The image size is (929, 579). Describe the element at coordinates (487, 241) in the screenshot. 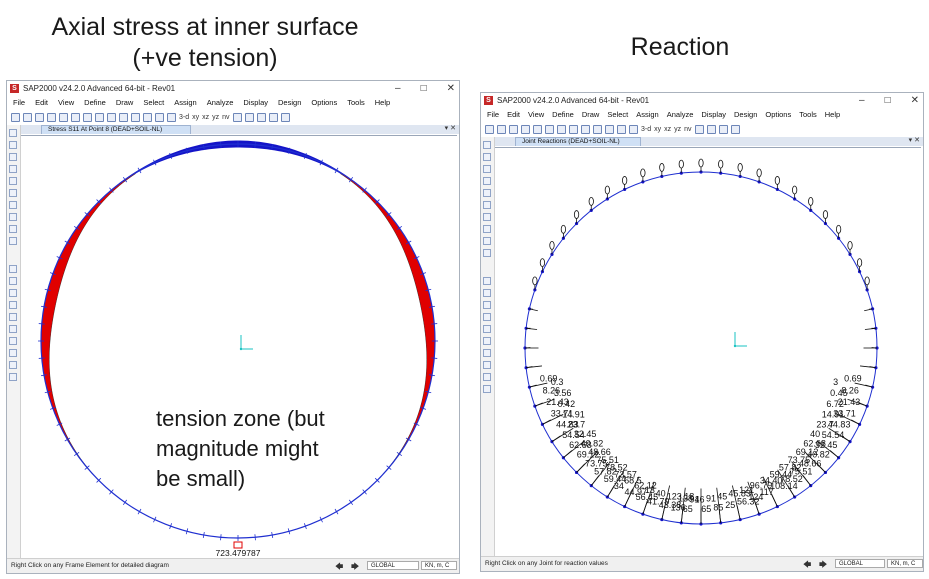

I see `draw-solid-icon` at that location.